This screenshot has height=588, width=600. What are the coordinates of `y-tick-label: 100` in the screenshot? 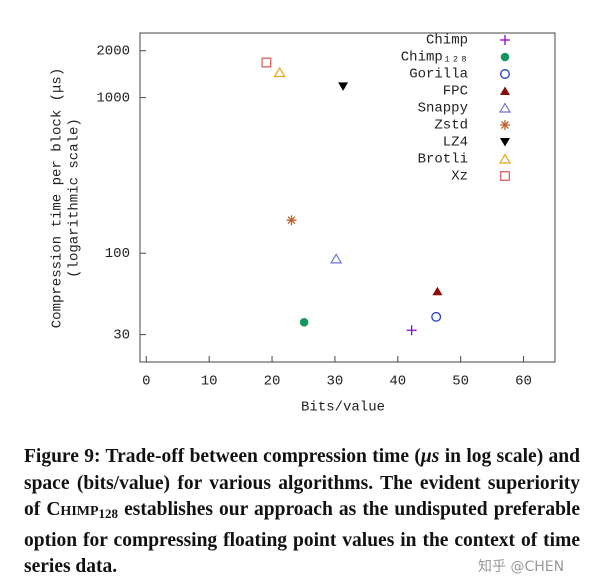 It's located at (117, 254).